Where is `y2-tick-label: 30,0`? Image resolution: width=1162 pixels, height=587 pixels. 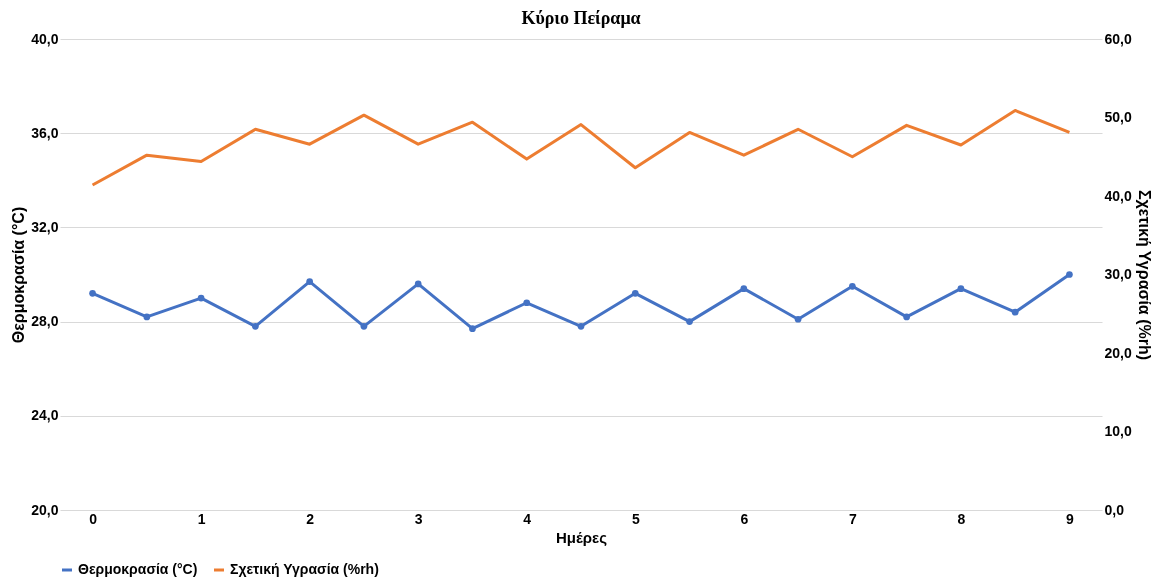 y2-tick-label: 30,0 is located at coordinates (1118, 274).